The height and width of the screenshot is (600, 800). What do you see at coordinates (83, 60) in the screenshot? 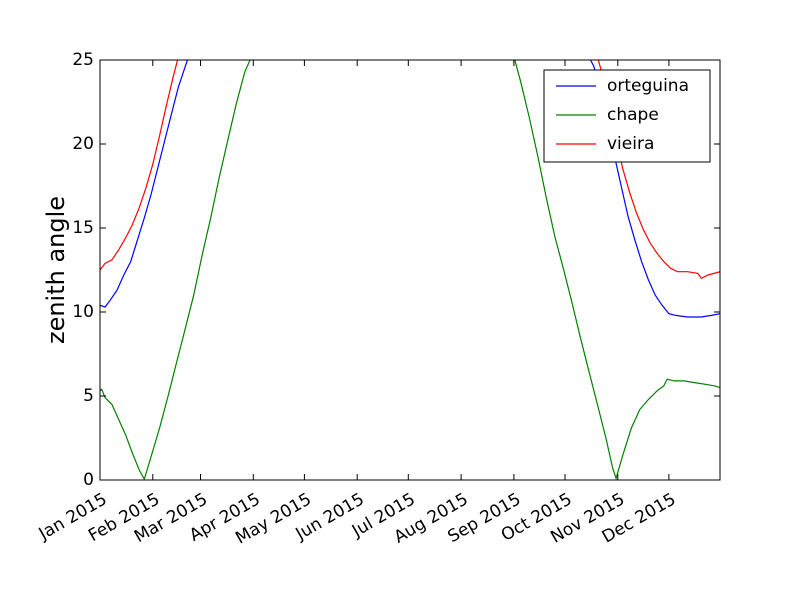
I see `y-tick-label: 25` at bounding box center [83, 60].